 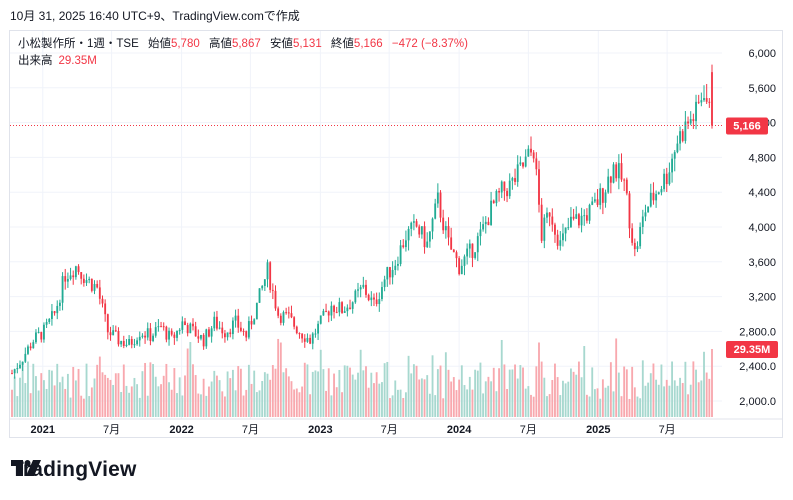 What do you see at coordinates (307, 44) in the screenshot?
I see `low-value: 5,131` at bounding box center [307, 44].